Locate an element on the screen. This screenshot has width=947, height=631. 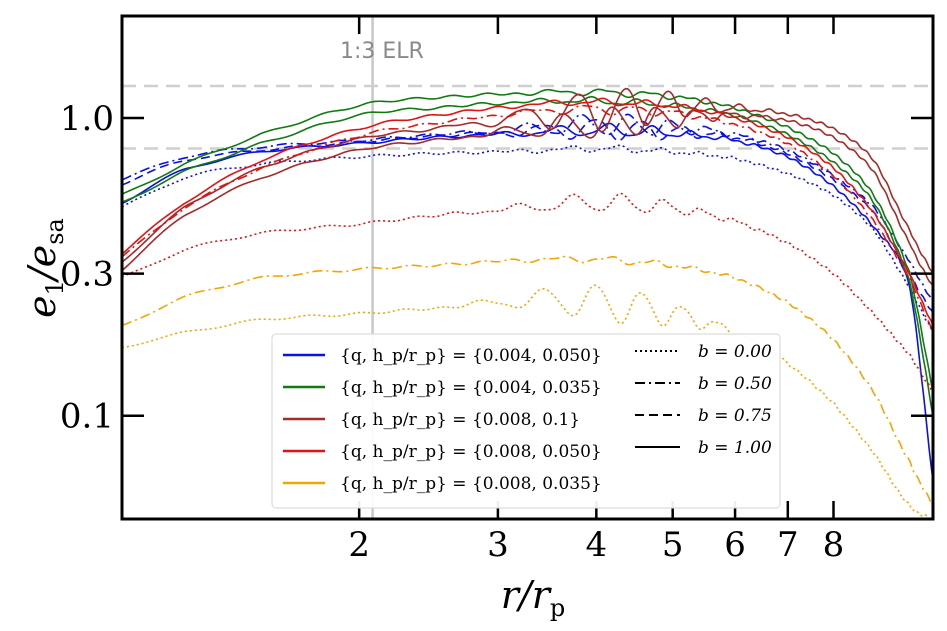
x-tick-label-7: 7 is located at coordinates (788, 545).